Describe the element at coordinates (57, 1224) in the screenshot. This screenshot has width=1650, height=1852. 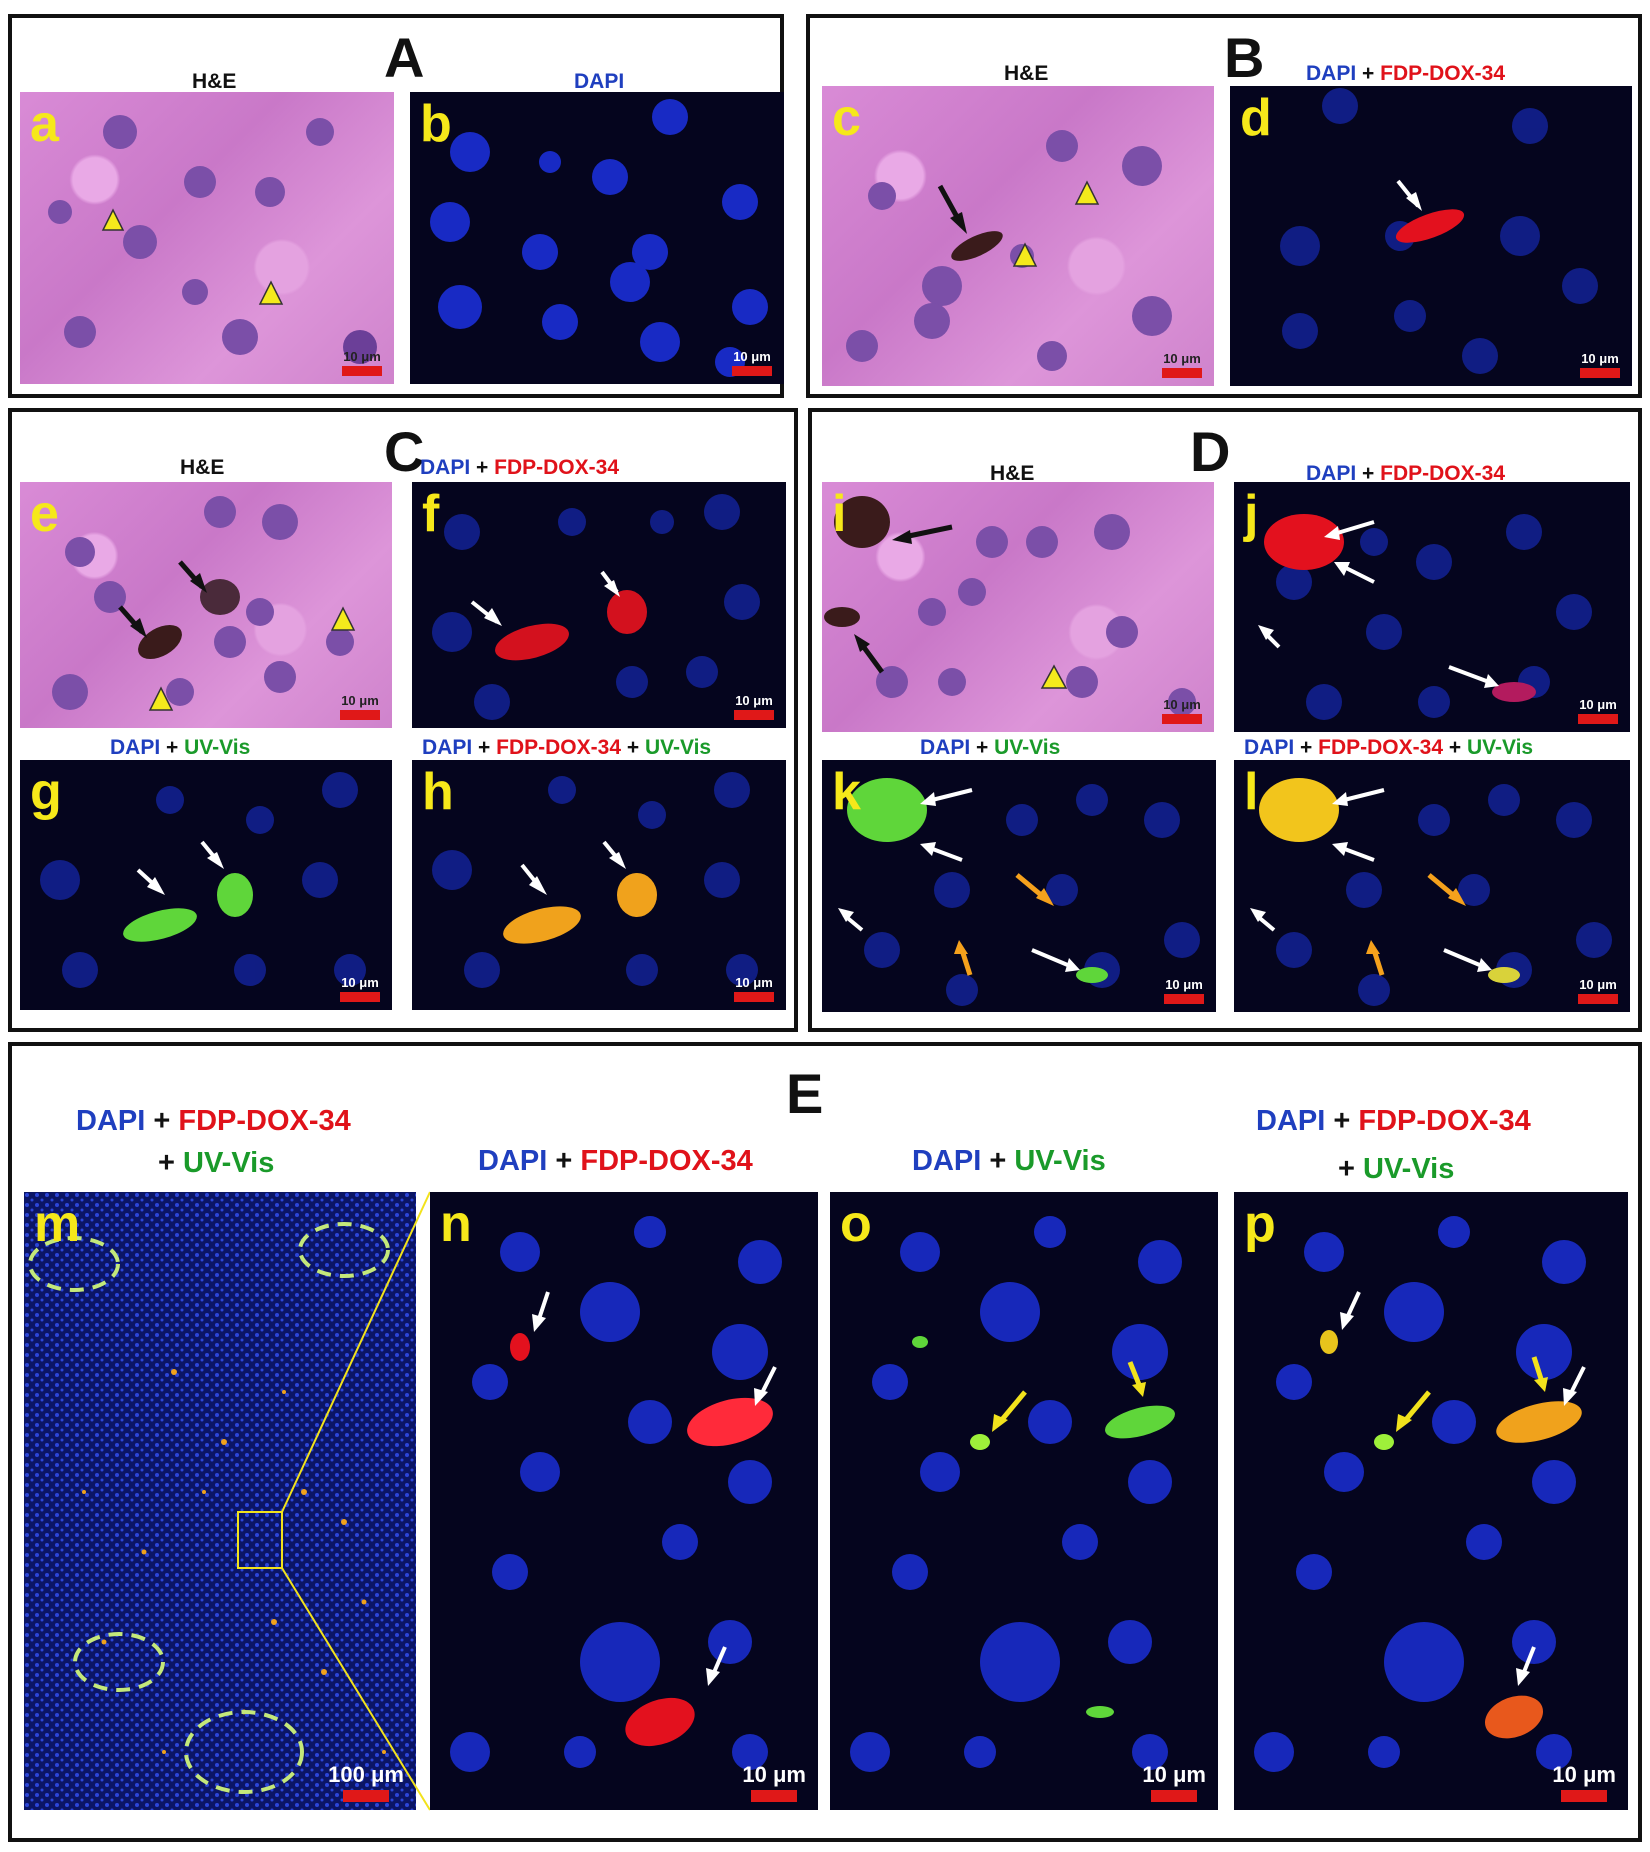
I see `panel-letter-m: m` at that location.